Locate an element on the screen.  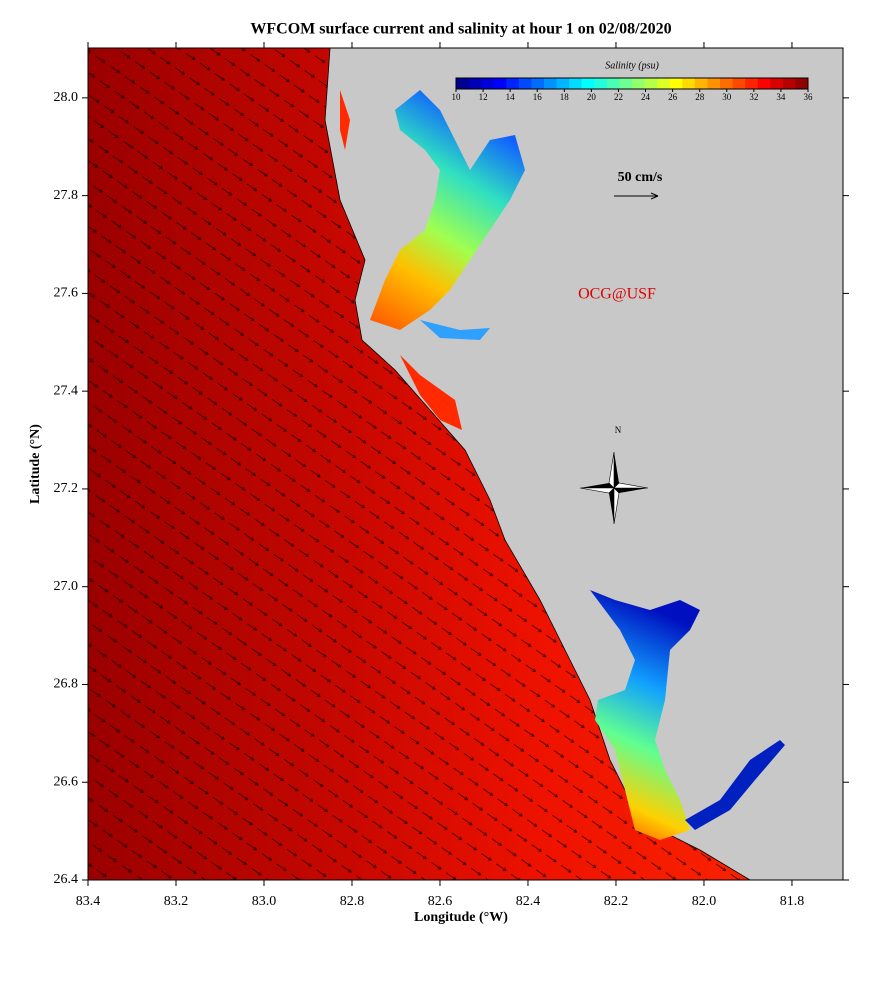
compass: N is located at coordinates (614, 475).